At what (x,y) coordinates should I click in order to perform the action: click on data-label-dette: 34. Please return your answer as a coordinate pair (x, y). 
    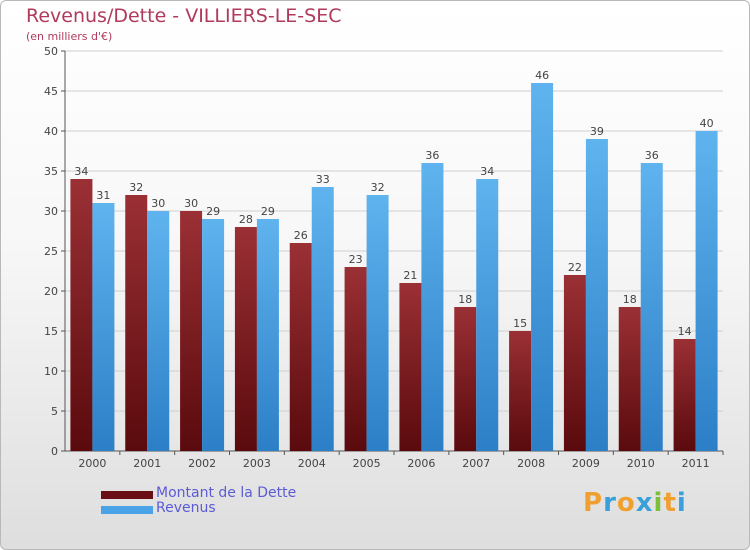
    Looking at the image, I should click on (81, 171).